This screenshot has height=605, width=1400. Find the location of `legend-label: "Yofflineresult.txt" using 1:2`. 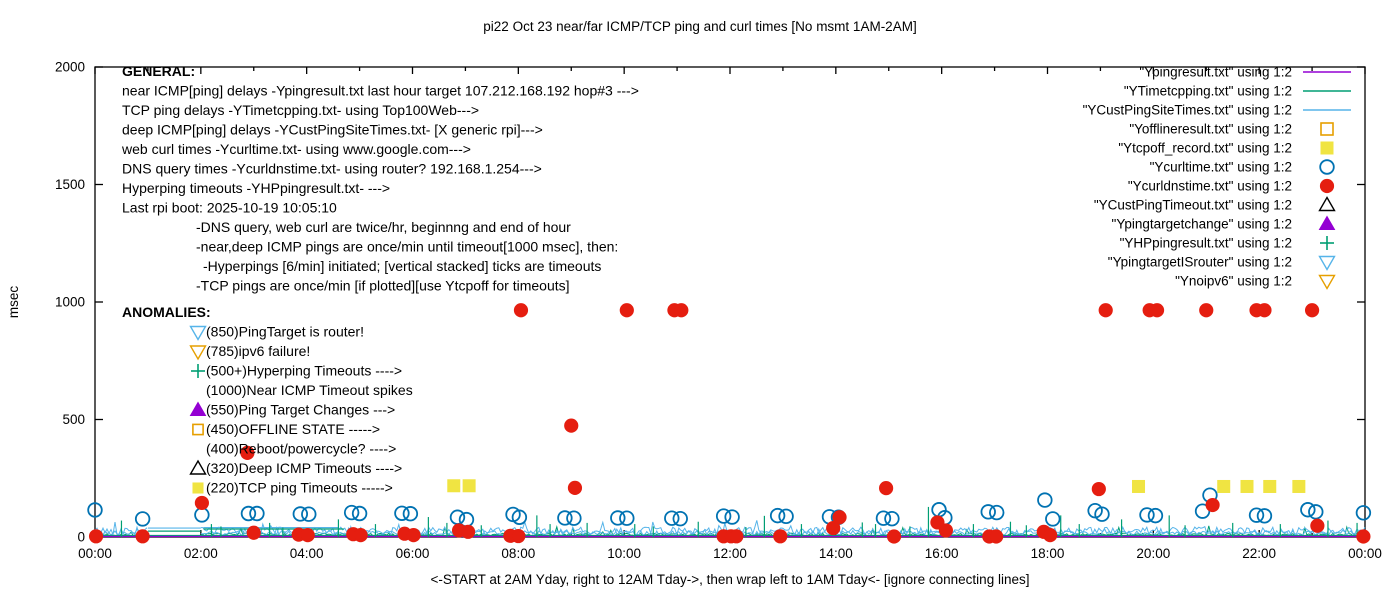

legend-label: "Yofflineresult.txt" using 1:2 is located at coordinates (1210, 129).